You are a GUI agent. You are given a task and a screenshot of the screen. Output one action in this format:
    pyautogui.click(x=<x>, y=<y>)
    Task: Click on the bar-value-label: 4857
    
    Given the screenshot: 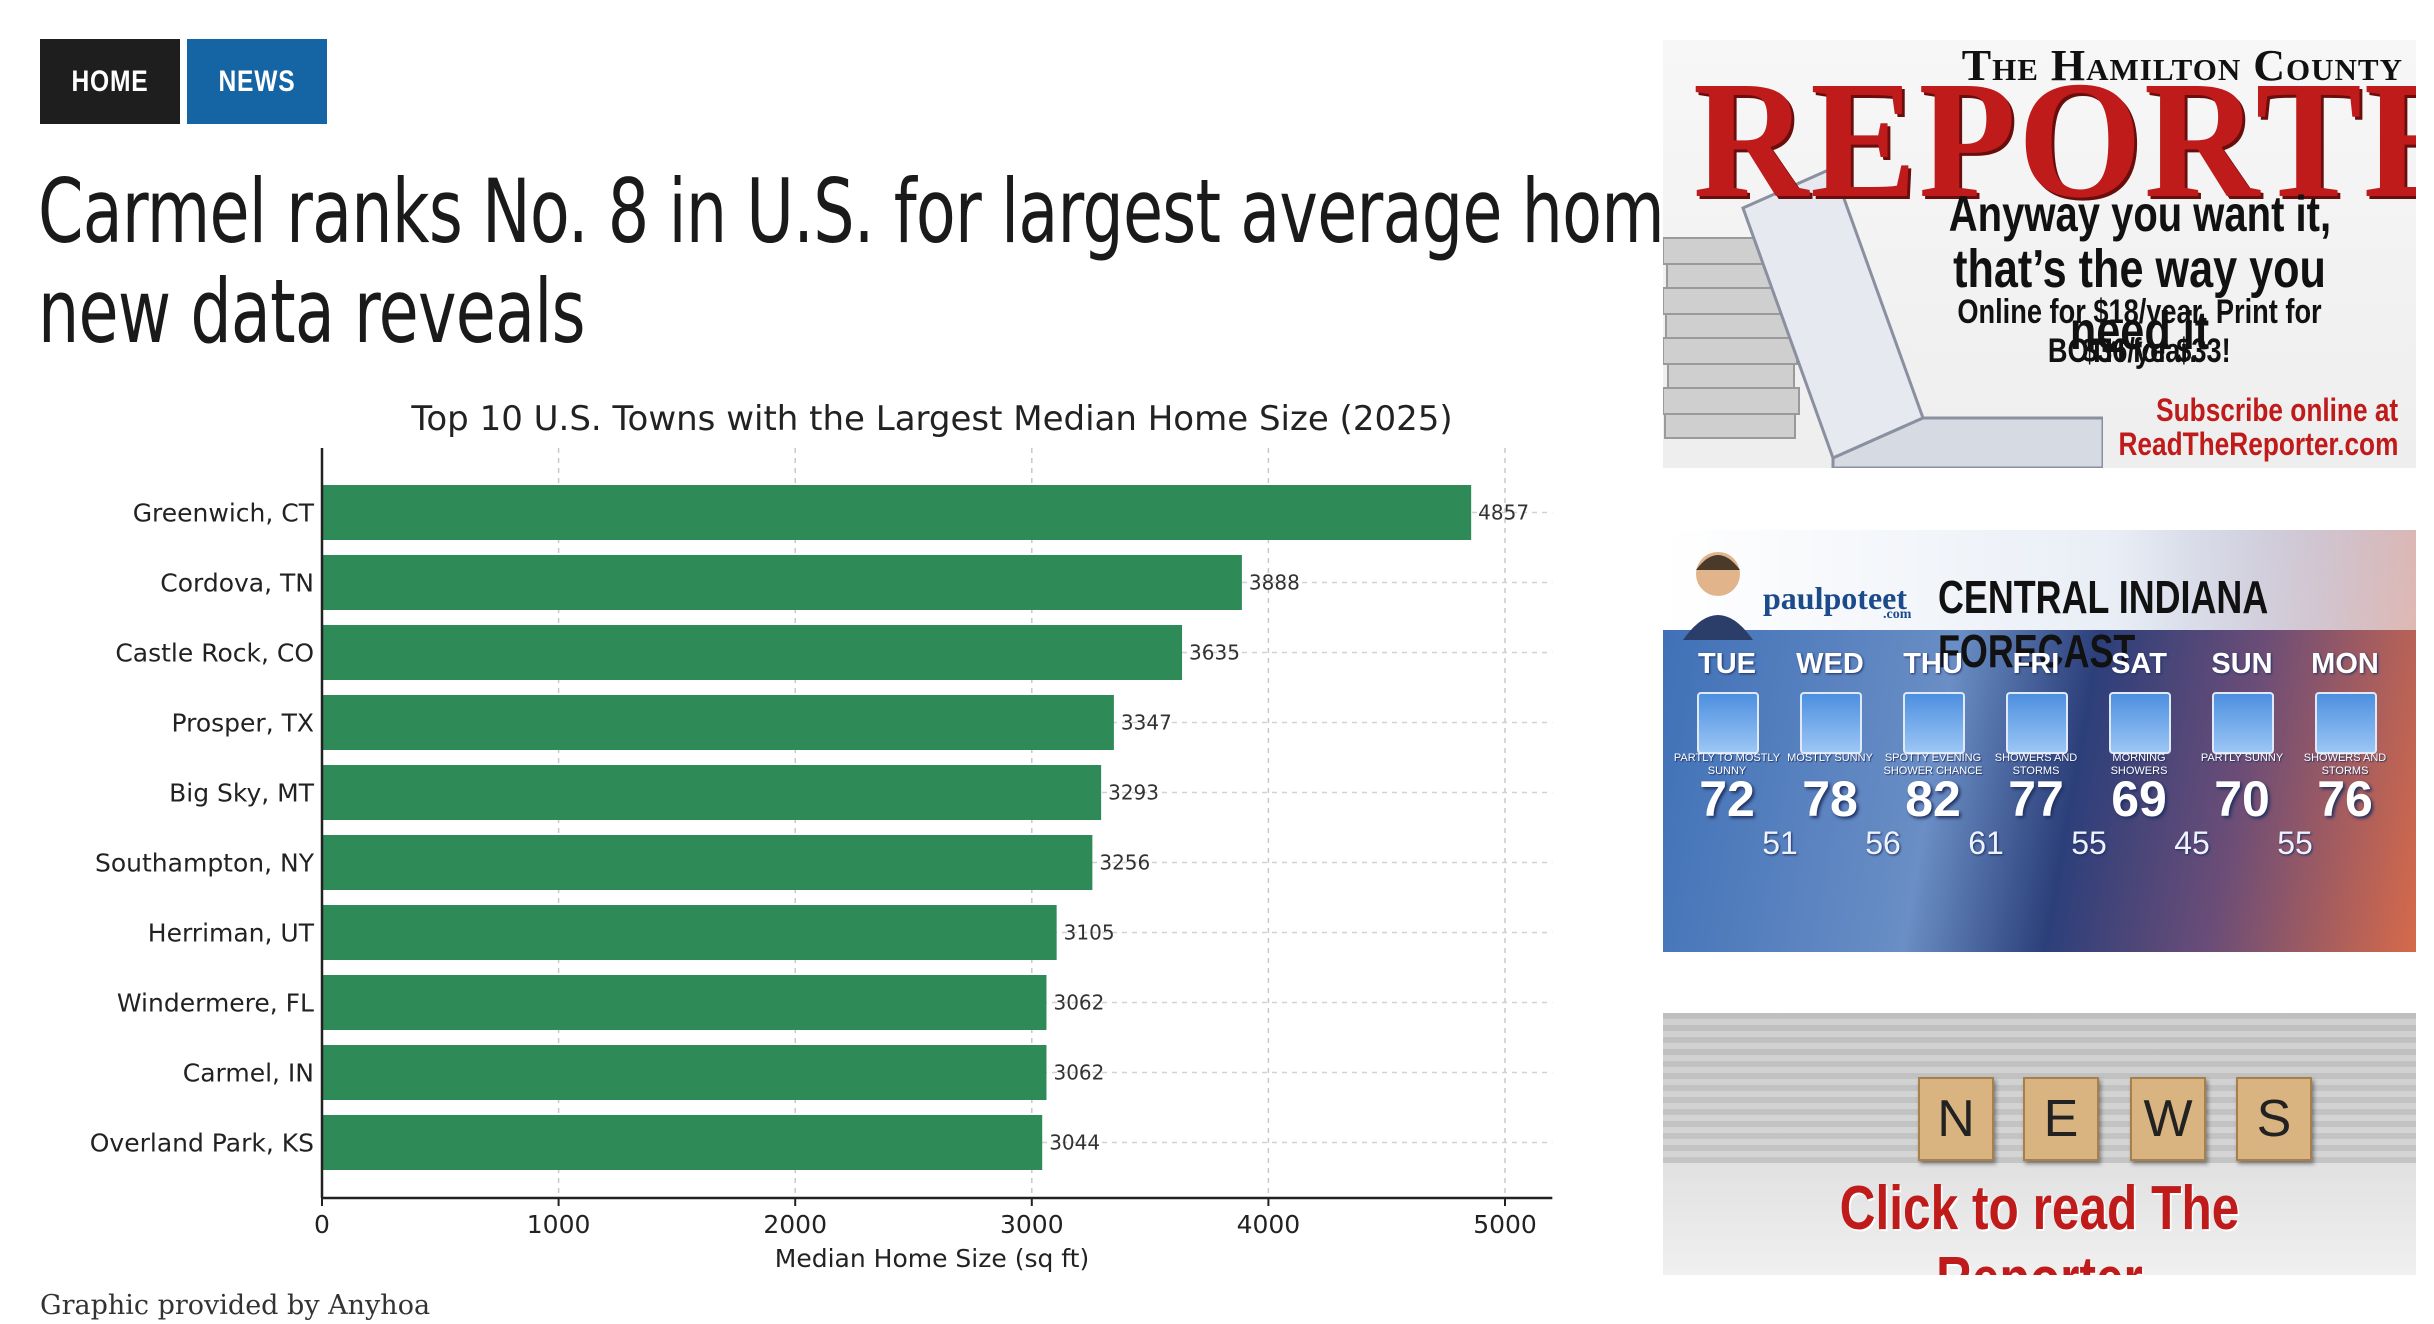 What is the action you would take?
    pyautogui.click(x=1503, y=513)
    